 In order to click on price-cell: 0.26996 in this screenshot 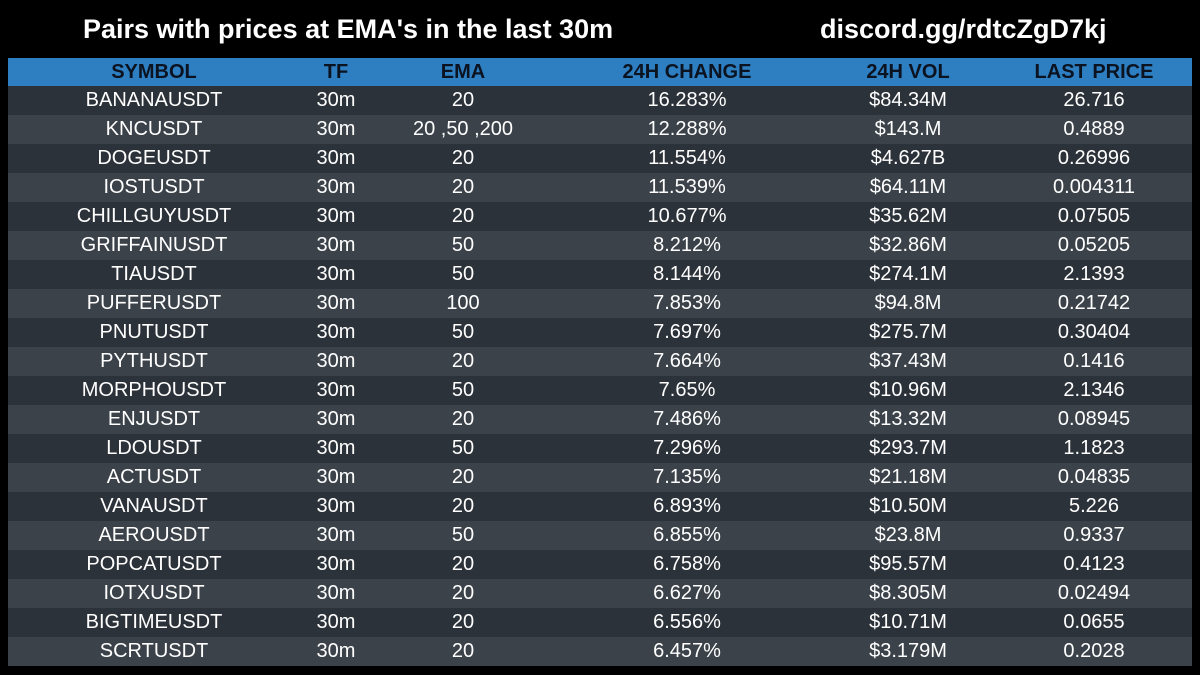, I will do `click(1094, 158)`.